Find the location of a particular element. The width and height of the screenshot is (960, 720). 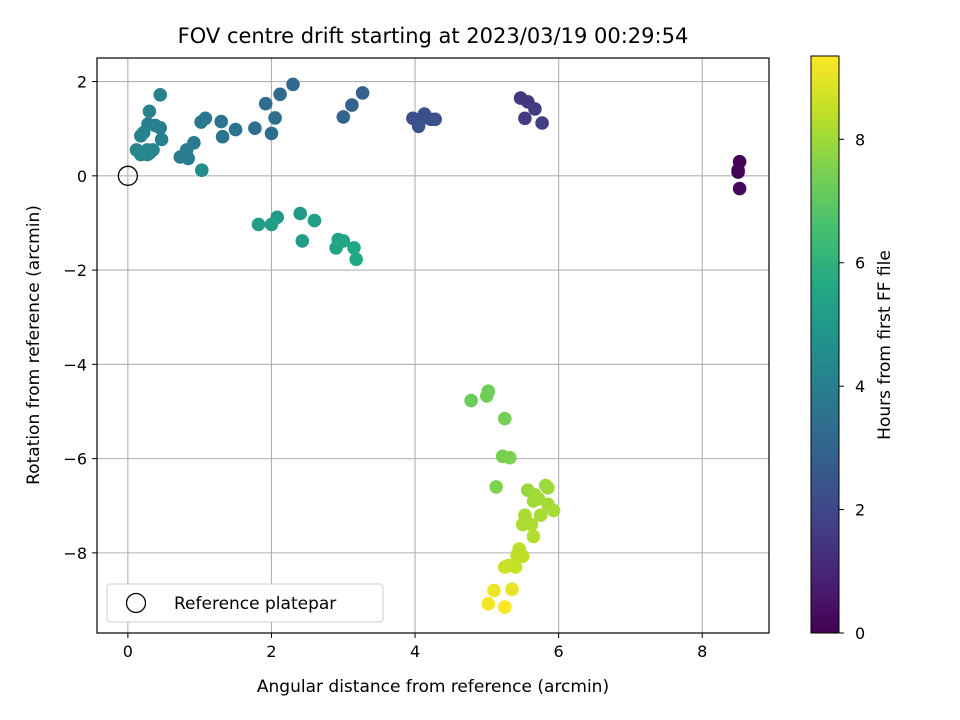

colorbar-tick-label: 4 is located at coordinates (860, 386).